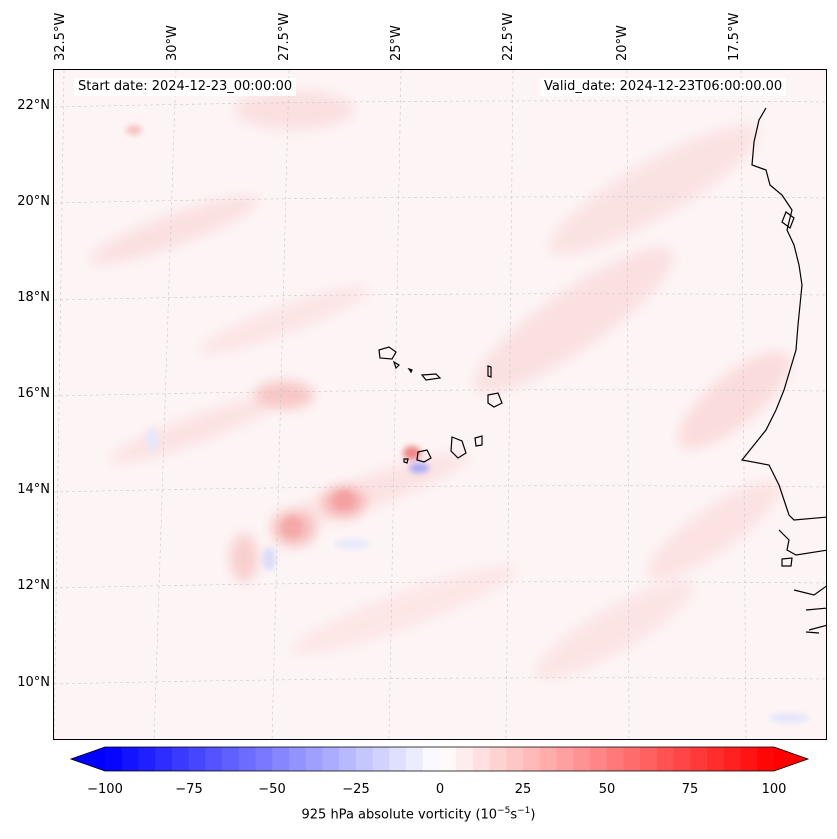 The height and width of the screenshot is (839, 837). I want to click on colorbar-tick: −25, so click(356, 789).